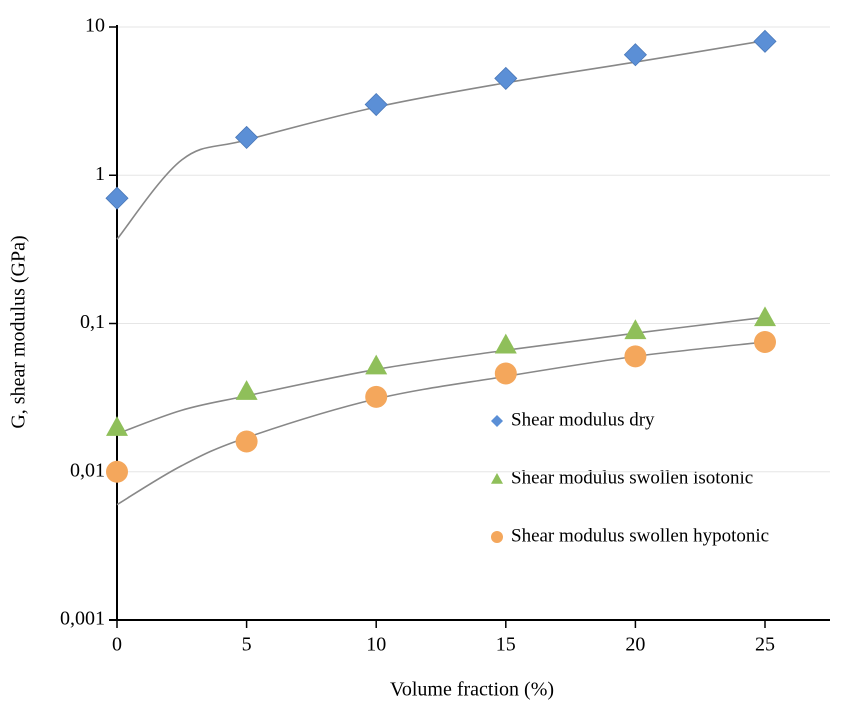 This screenshot has height=708, width=844. What do you see at coordinates (472, 690) in the screenshot?
I see `x-axis-title: Volume fraction (%)` at bounding box center [472, 690].